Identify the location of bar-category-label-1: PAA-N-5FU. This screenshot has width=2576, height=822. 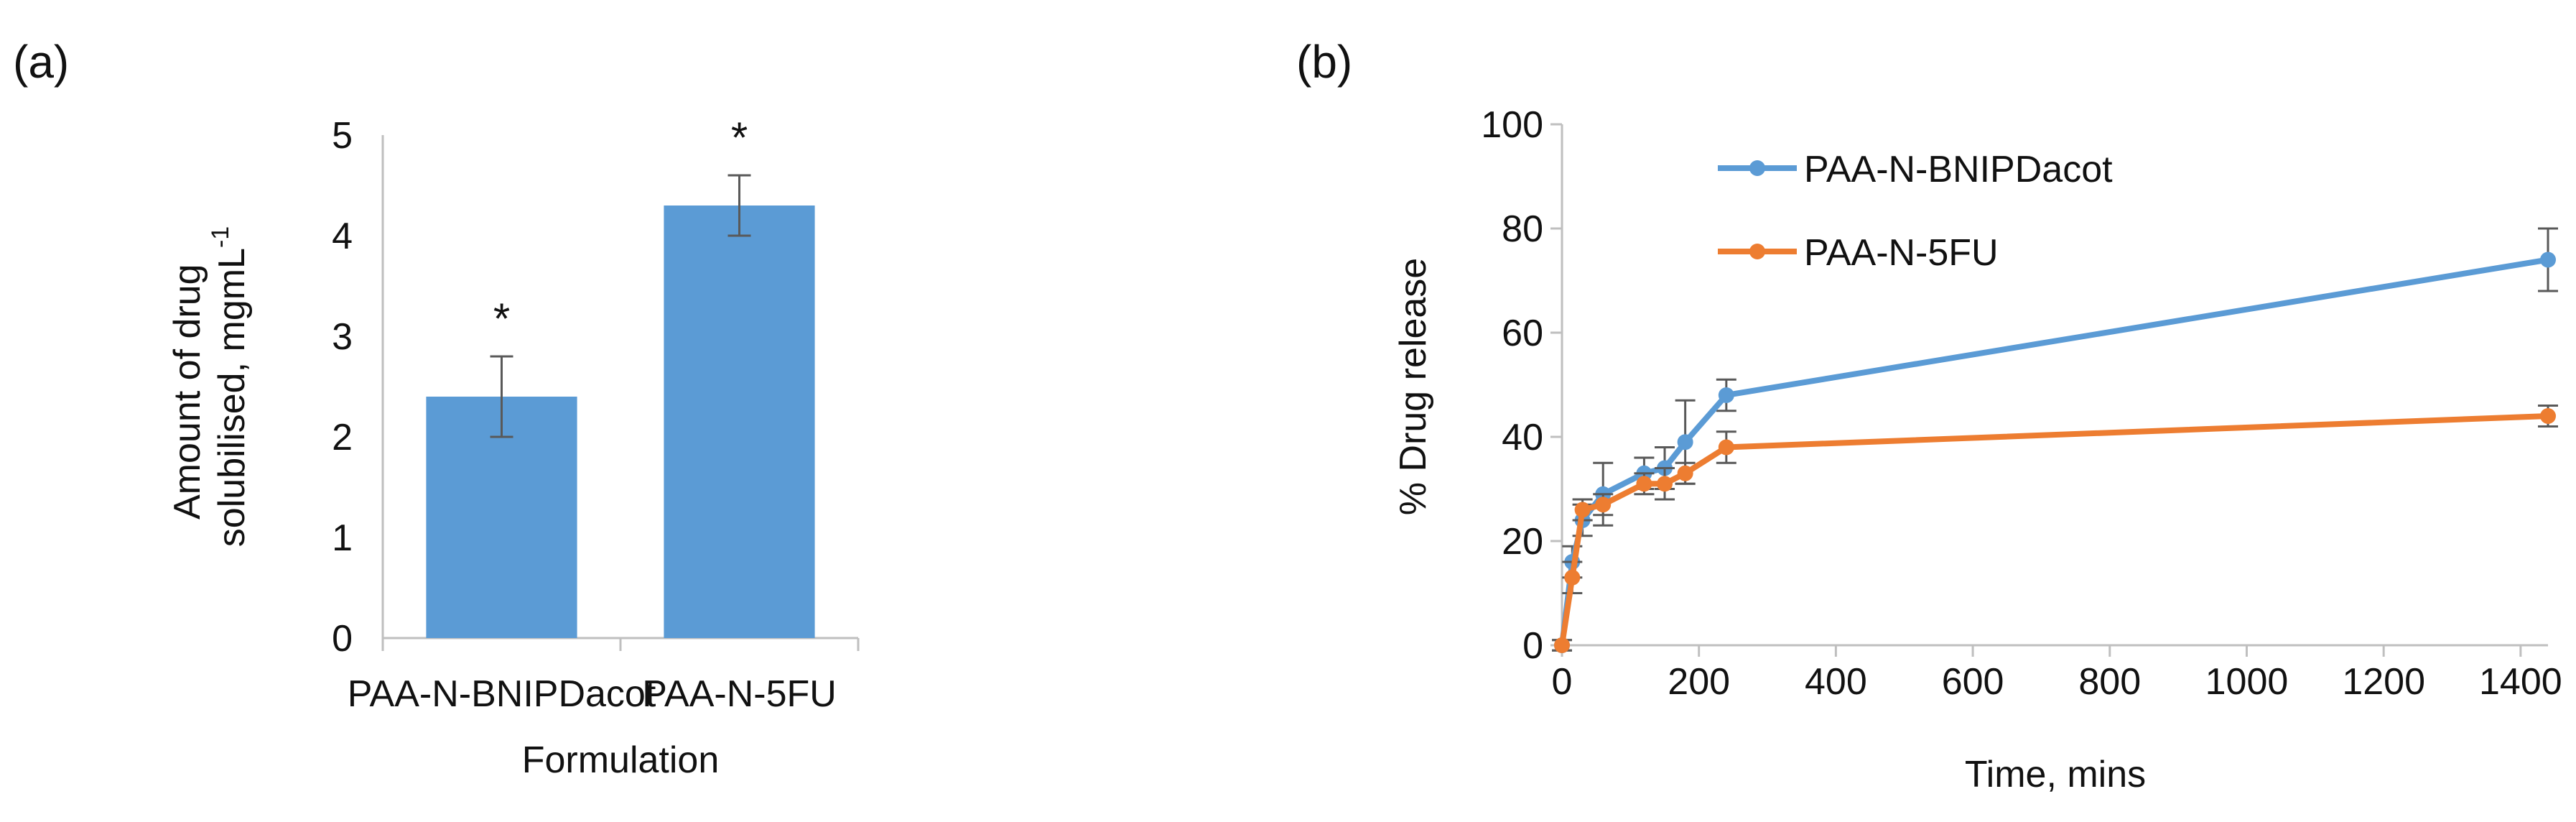
(739, 694).